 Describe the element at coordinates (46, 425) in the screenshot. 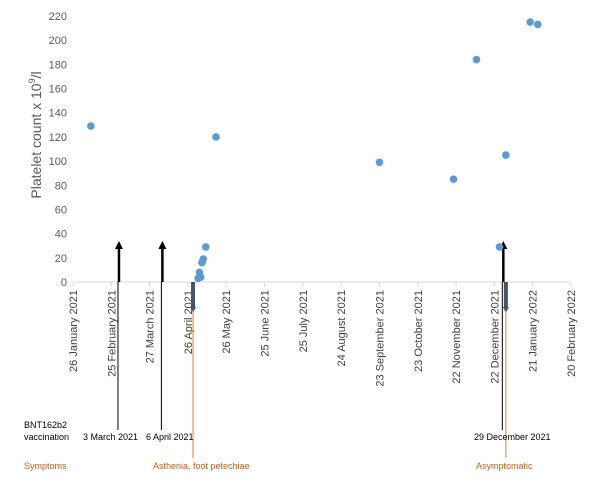

I see `vaccine-name-label: BNT162b2` at that location.